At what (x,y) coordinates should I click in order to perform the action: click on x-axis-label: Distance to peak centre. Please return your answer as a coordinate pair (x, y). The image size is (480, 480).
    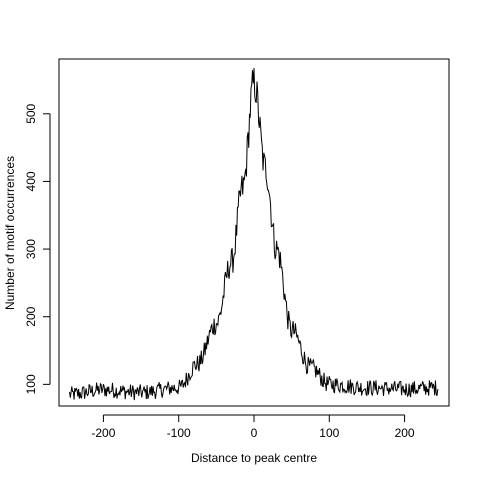
    Looking at the image, I should click on (254, 458).